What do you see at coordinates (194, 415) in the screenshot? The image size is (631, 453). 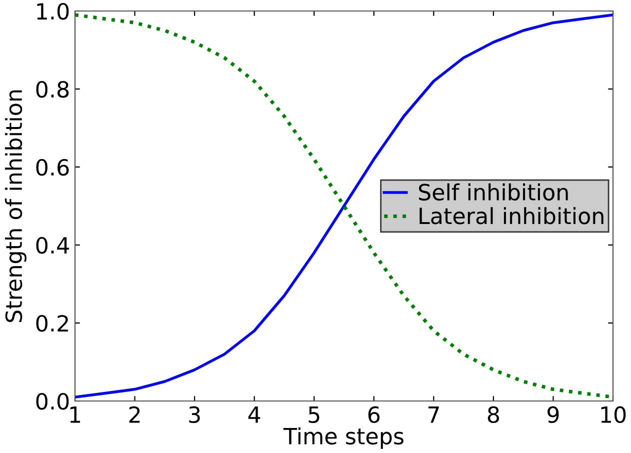 I see `x-tick-label: 3` at bounding box center [194, 415].